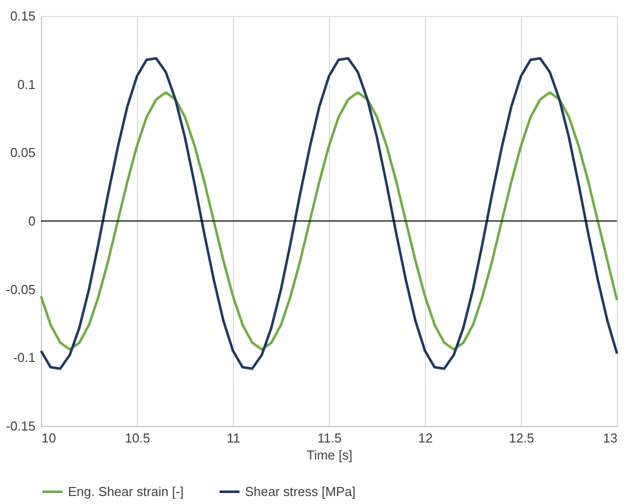  What do you see at coordinates (137, 438) in the screenshot?
I see `x-tick-label: 10.5` at bounding box center [137, 438].